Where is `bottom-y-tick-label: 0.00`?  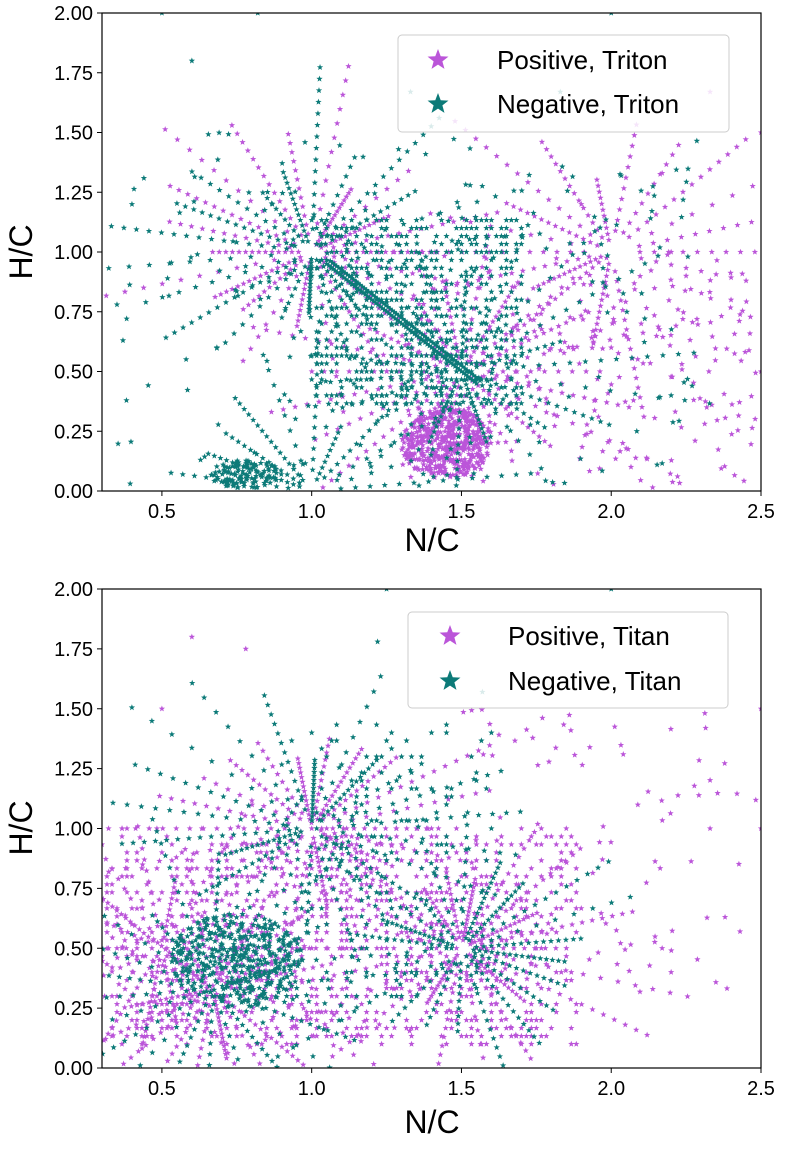 bottom-y-tick-label: 0.00 is located at coordinates (73, 1069).